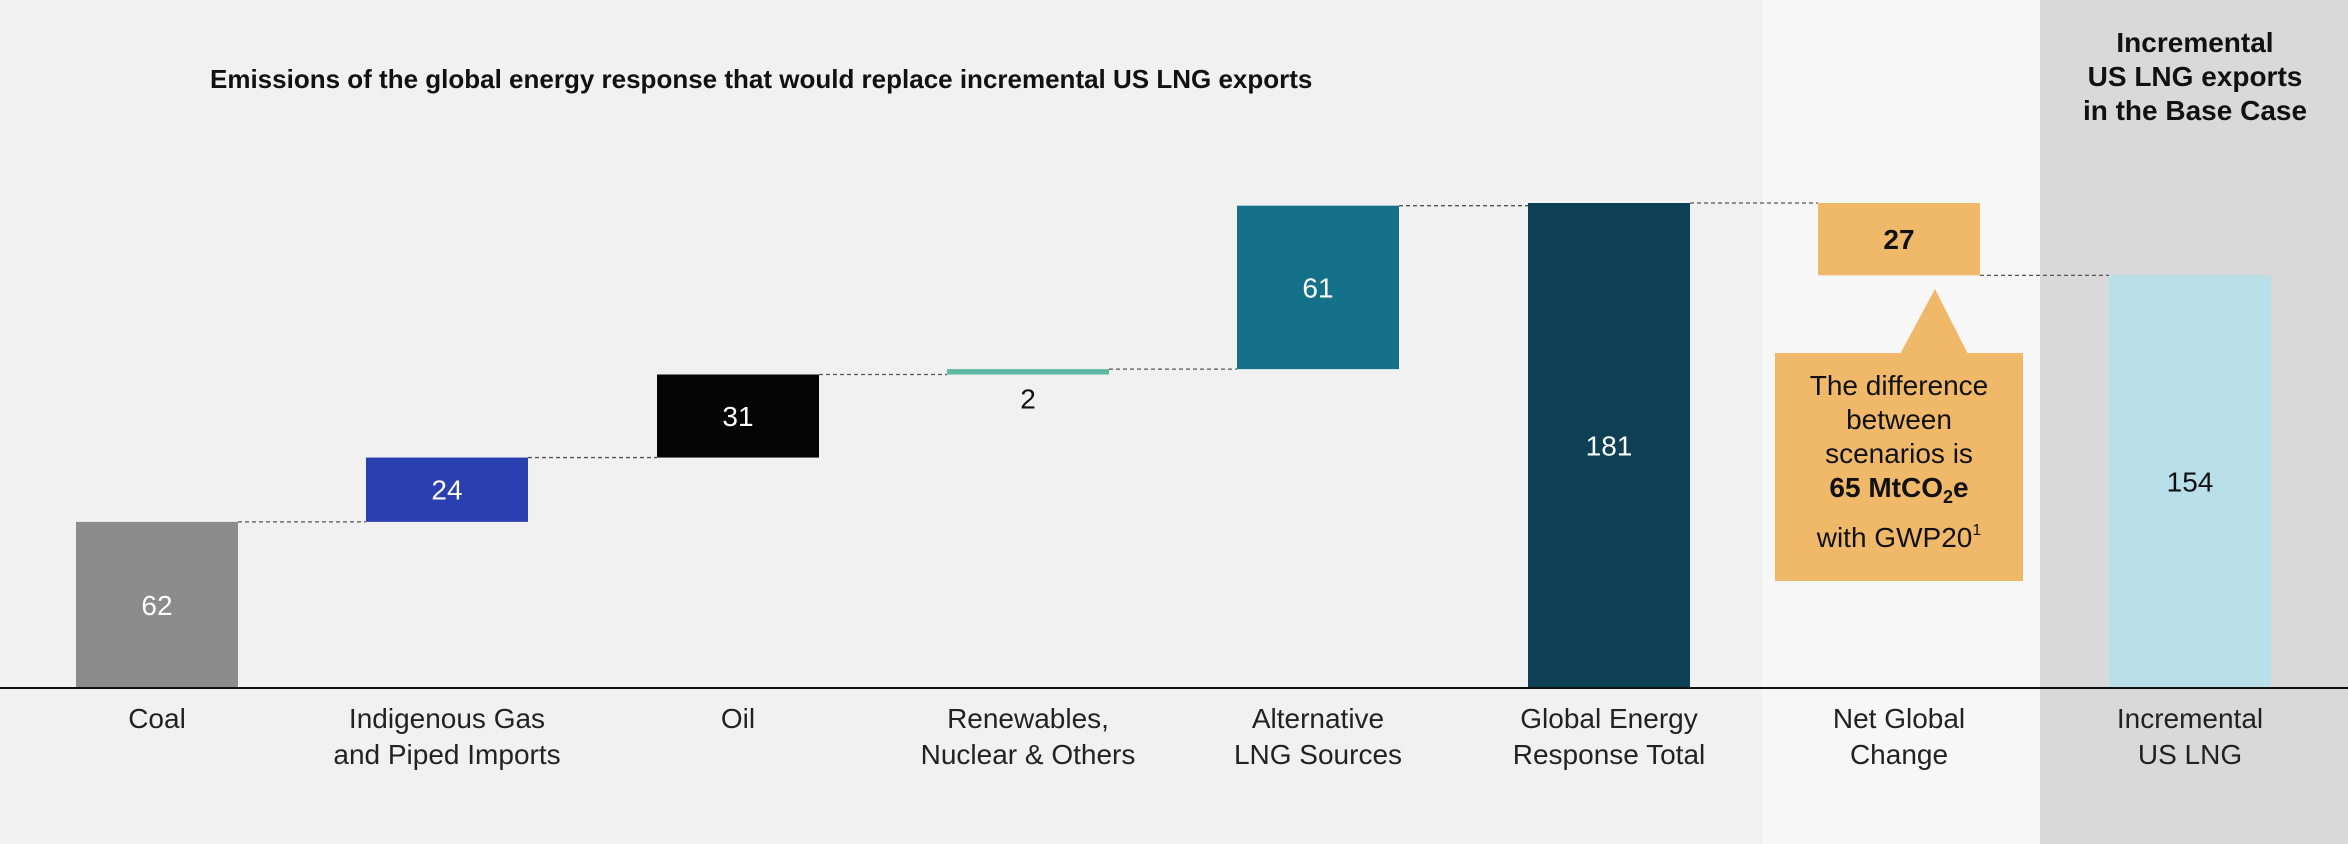 This screenshot has height=844, width=2348. I want to click on right-title-line: Incremental, so click(2195, 42).